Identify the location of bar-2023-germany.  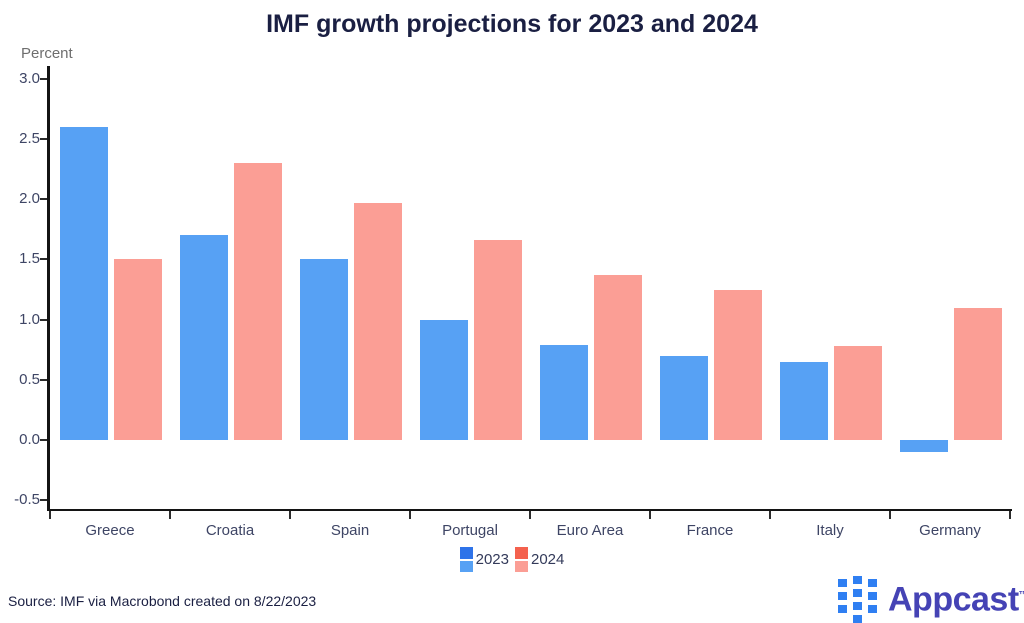
(924, 446).